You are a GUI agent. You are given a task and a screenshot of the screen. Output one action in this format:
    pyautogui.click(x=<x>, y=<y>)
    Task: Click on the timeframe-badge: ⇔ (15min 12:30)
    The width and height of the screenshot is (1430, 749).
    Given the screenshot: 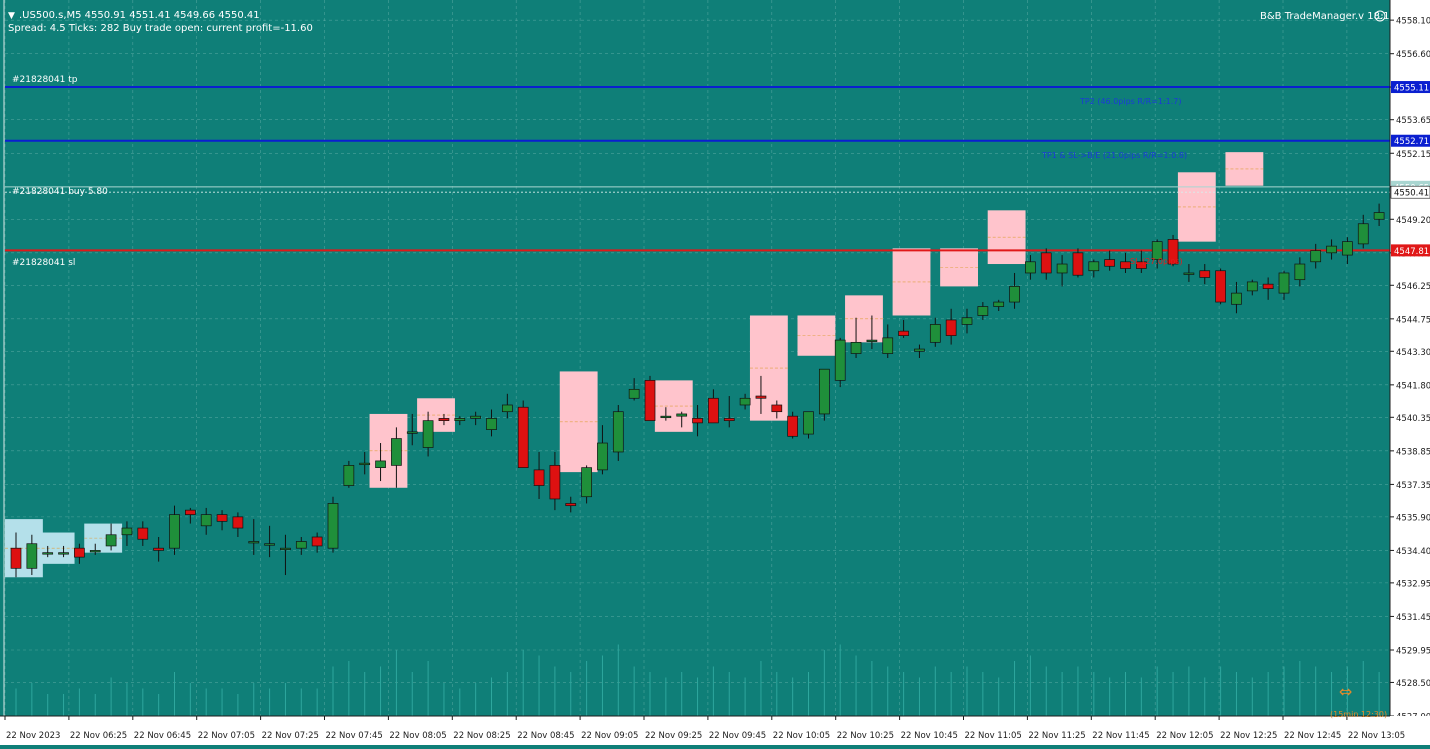 What is the action you would take?
    pyautogui.click(x=1358, y=700)
    